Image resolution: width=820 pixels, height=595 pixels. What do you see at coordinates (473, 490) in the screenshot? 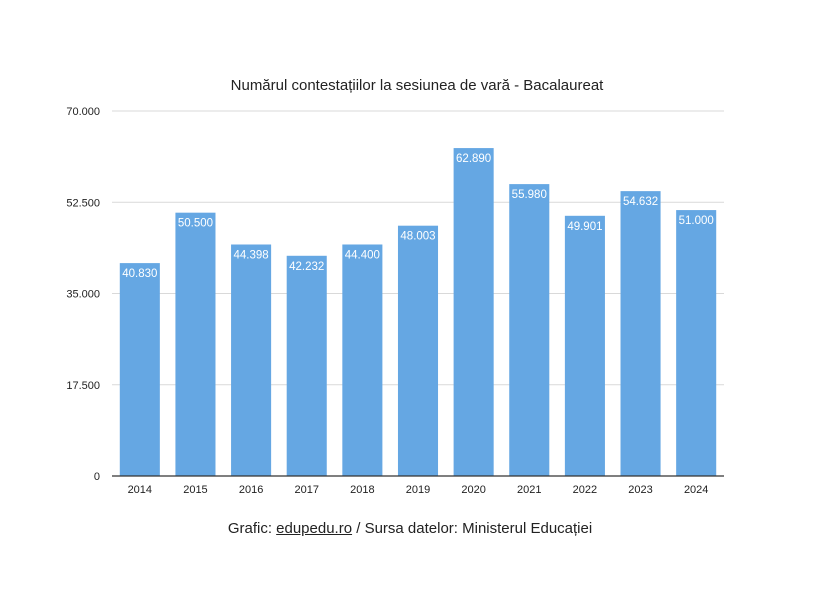
I see `x-tick-label: 2020` at bounding box center [473, 490].